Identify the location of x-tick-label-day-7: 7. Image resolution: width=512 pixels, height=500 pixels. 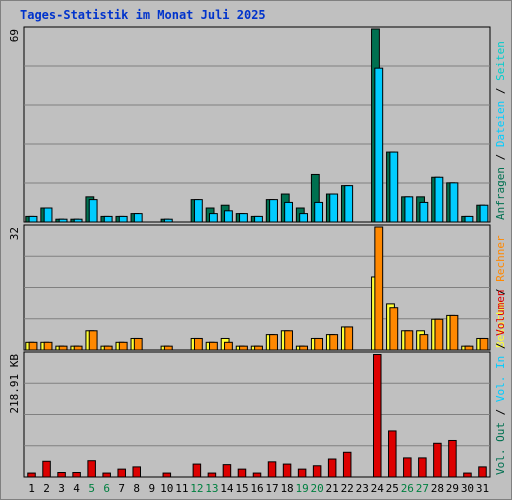
(121, 488).